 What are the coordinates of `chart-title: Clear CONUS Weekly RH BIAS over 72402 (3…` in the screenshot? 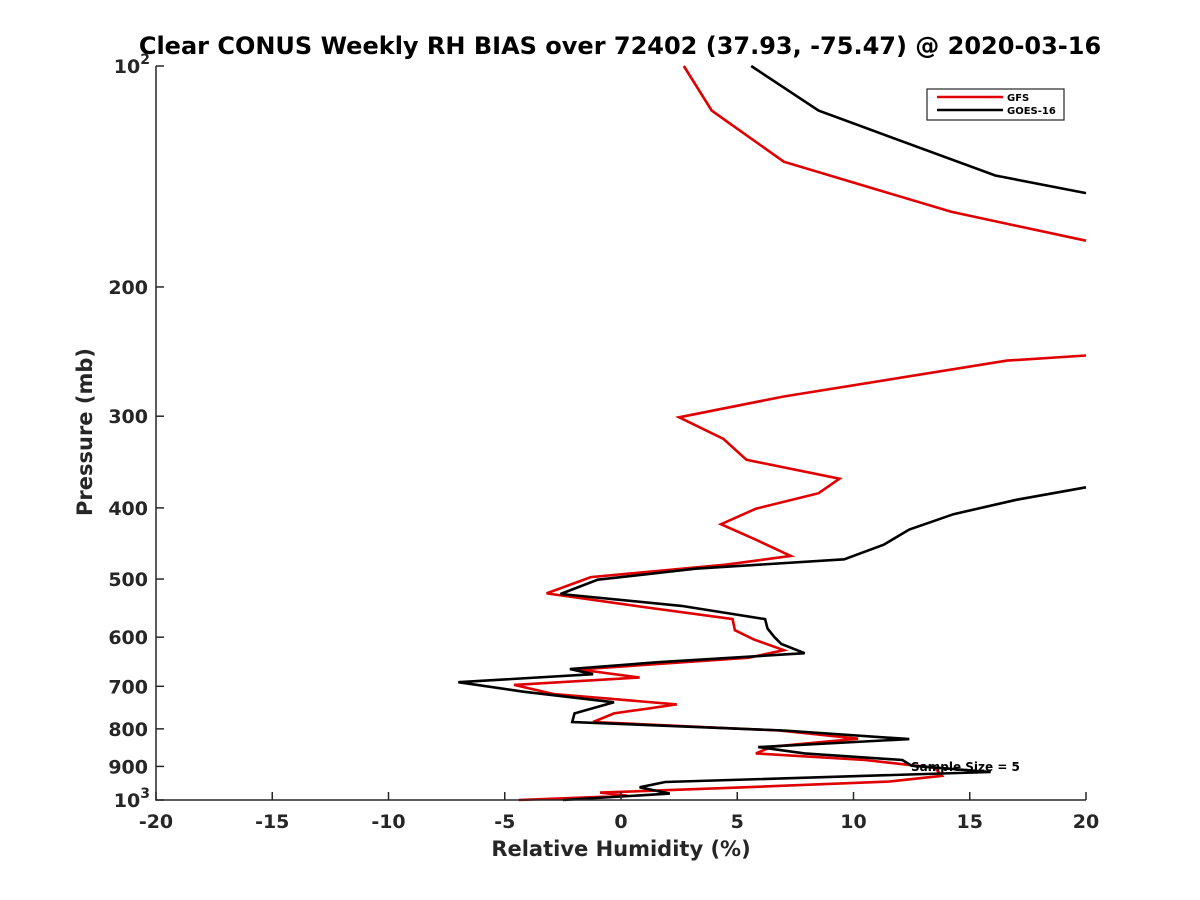 It's located at (620, 46).